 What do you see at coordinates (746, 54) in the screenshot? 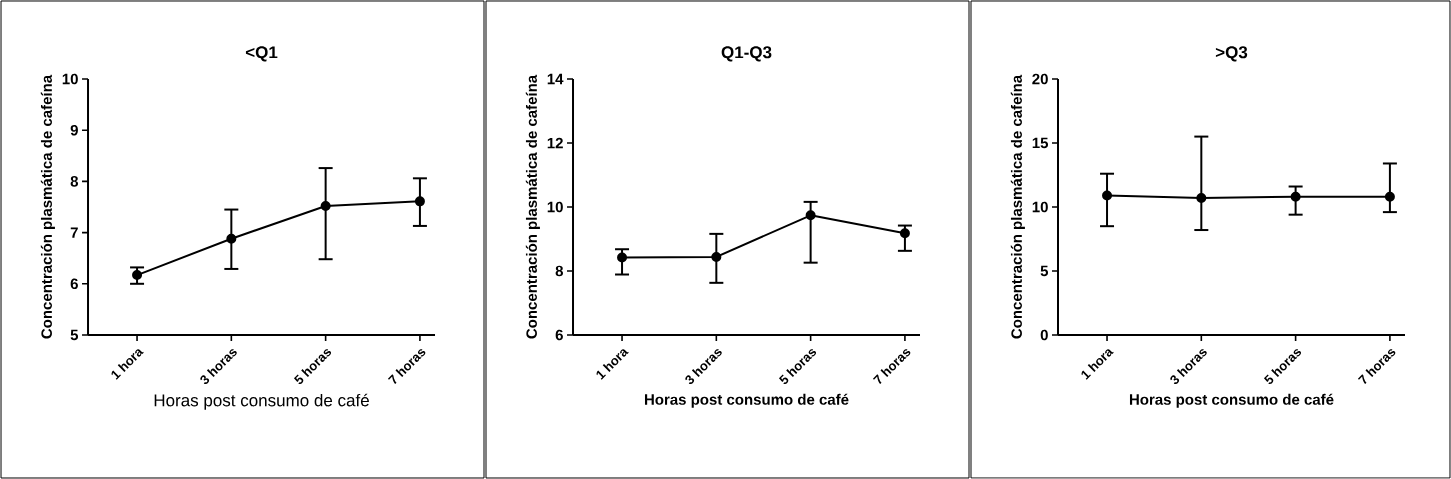
I see `chart-title: Q1-Q3` at bounding box center [746, 54].